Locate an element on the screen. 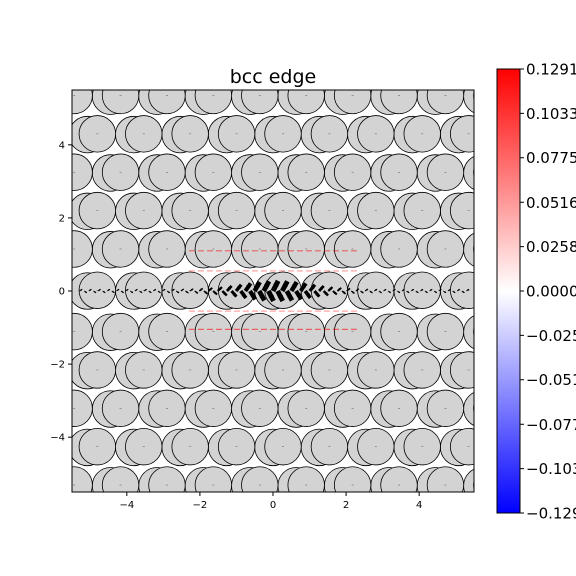 Image resolution: width=576 pixels, height=576 pixels. x-axis: −4 −2 0 2 4 is located at coordinates (270, 501).